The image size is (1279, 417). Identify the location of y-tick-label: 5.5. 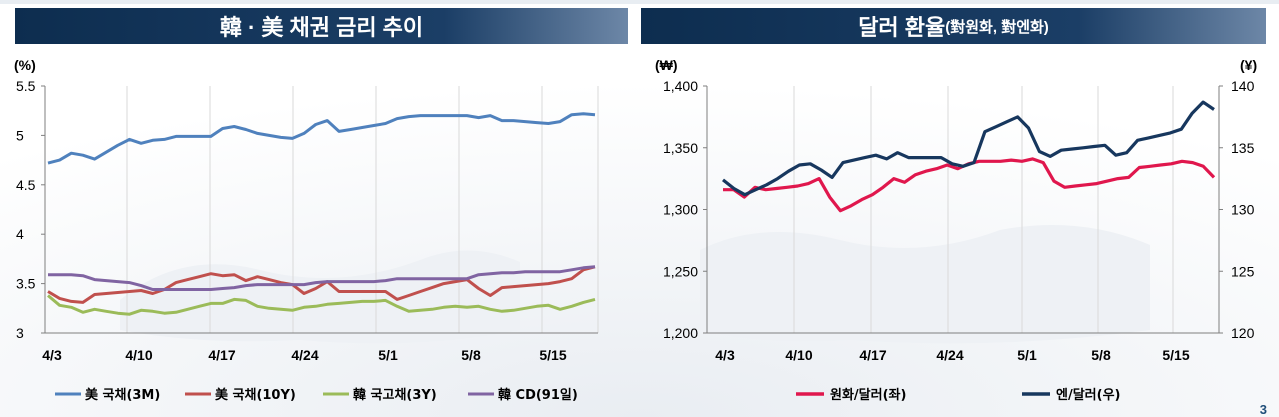
(26, 86).